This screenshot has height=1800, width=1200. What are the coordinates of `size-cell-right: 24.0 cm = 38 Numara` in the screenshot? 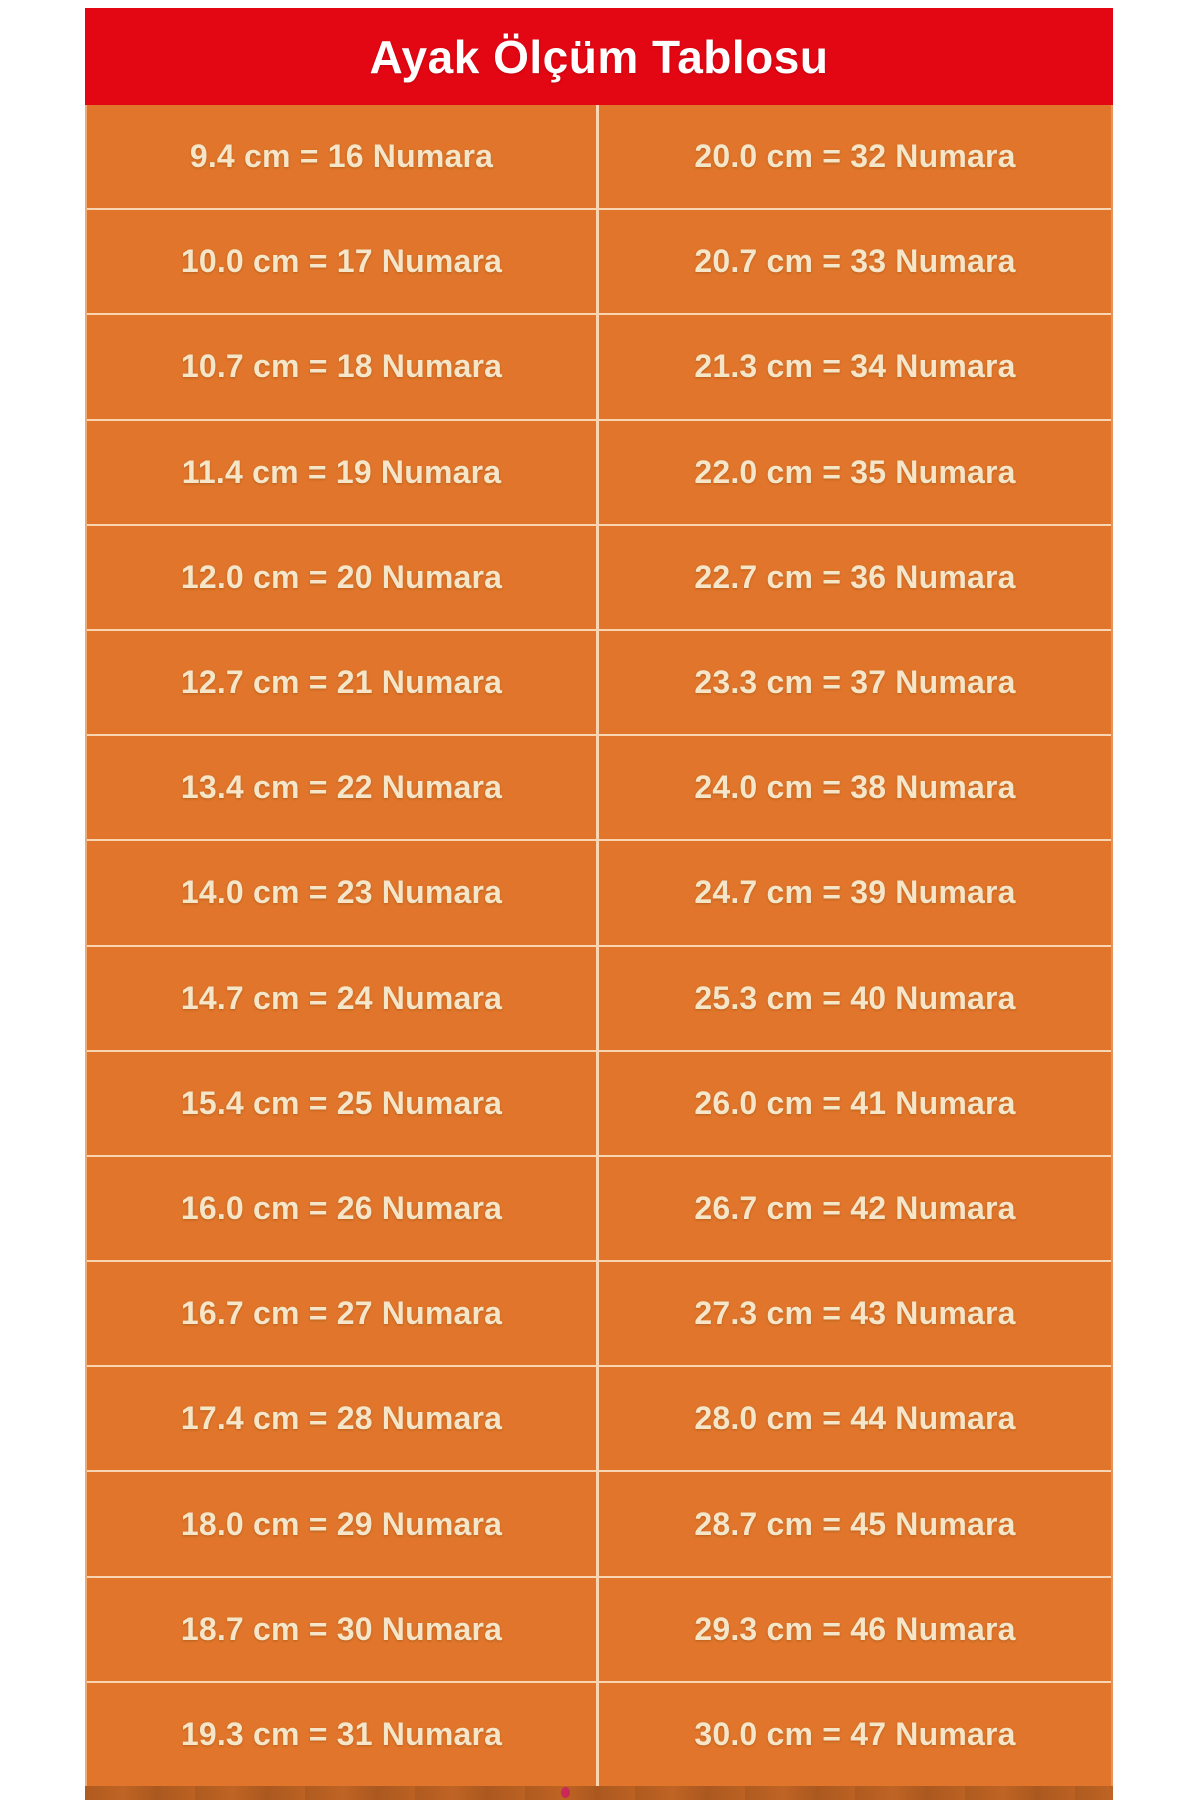 It's located at (855, 787).